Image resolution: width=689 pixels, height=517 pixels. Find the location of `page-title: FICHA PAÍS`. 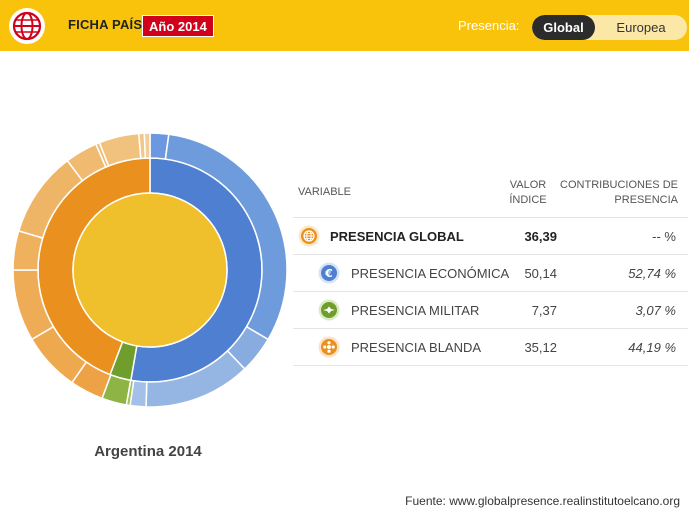

page-title: FICHA PAÍS is located at coordinates (105, 24).